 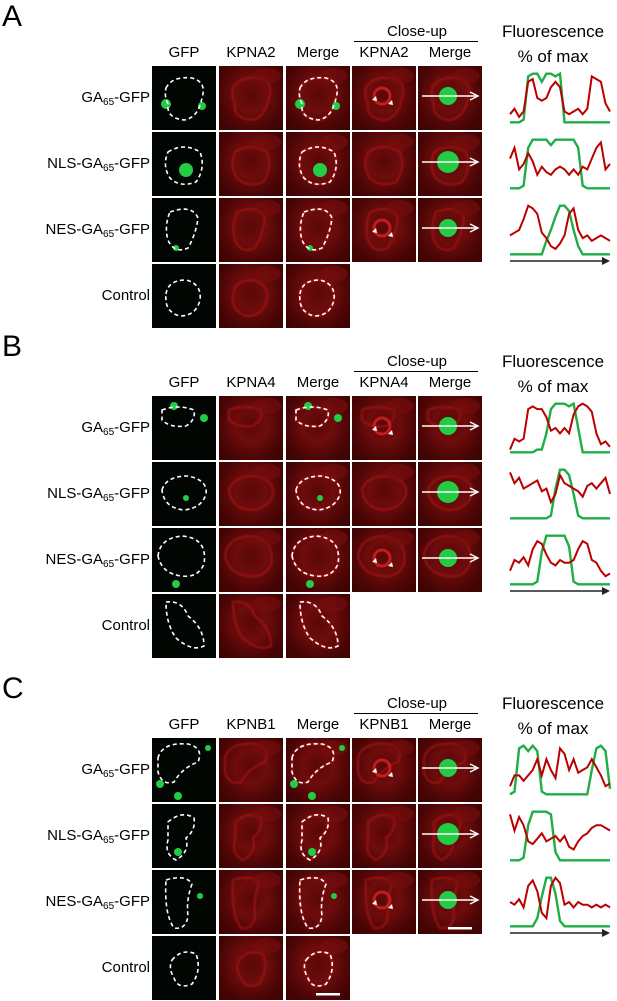 I want to click on gfp-profile-curve, so click(x=560, y=164).